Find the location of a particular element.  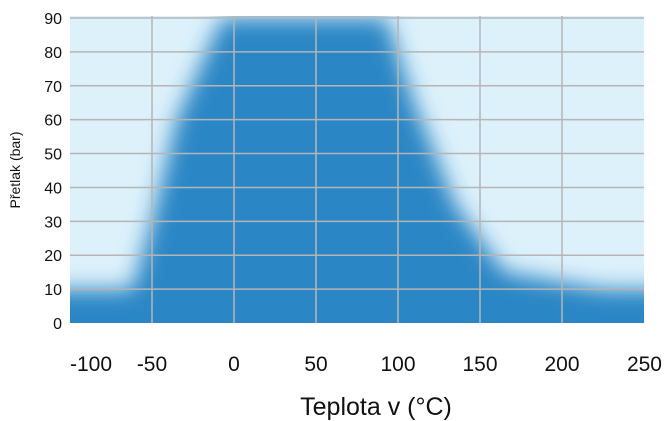

x-tick-label: -50 is located at coordinates (152, 364).